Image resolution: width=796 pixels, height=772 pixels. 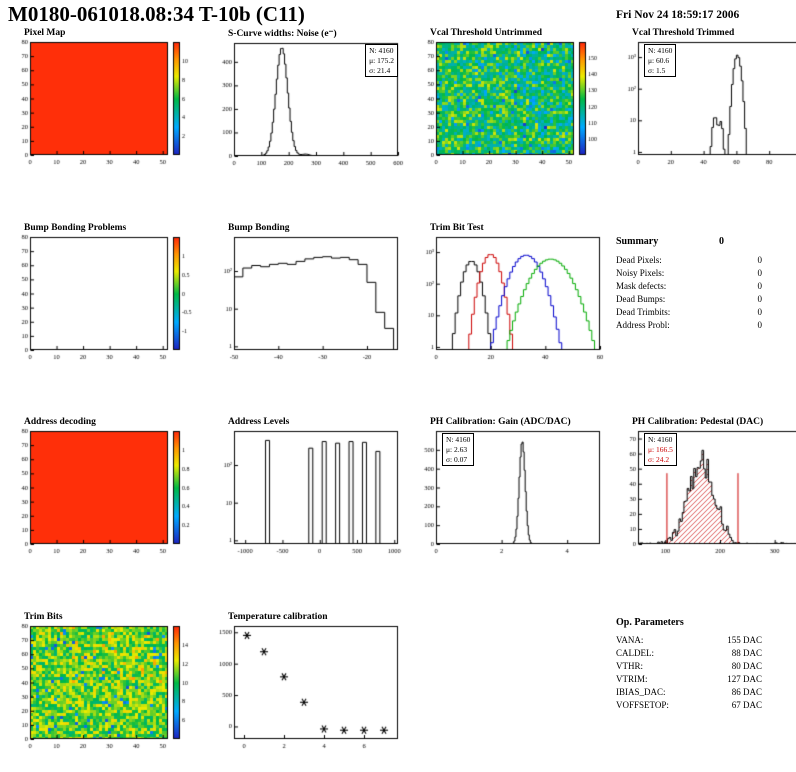 What do you see at coordinates (43, 617) in the screenshot?
I see `plot-title: Trim Bits` at bounding box center [43, 617].